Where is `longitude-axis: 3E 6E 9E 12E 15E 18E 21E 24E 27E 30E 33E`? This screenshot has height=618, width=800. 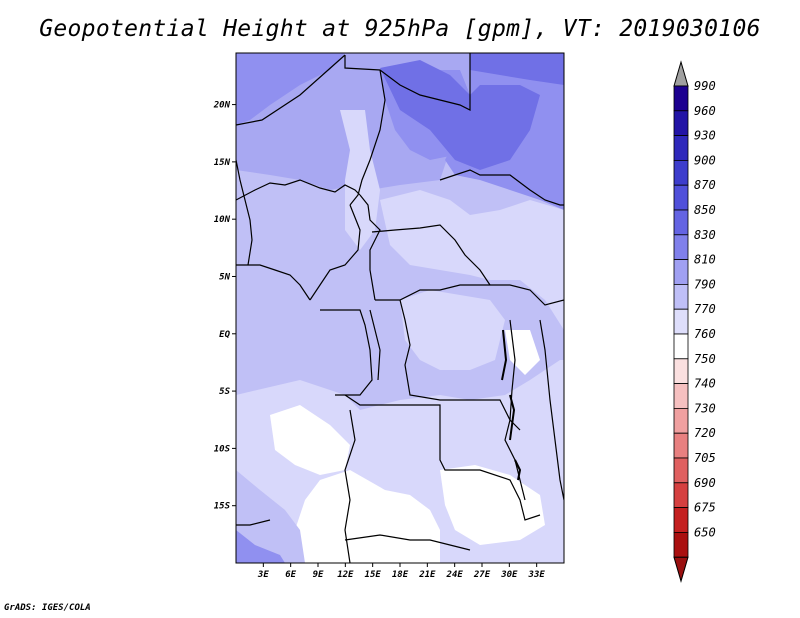
longitude-axis: 3E 6E 9E 12E 15E 18E 21E 24E 27E 30E 33E is located at coordinates (401, 571).